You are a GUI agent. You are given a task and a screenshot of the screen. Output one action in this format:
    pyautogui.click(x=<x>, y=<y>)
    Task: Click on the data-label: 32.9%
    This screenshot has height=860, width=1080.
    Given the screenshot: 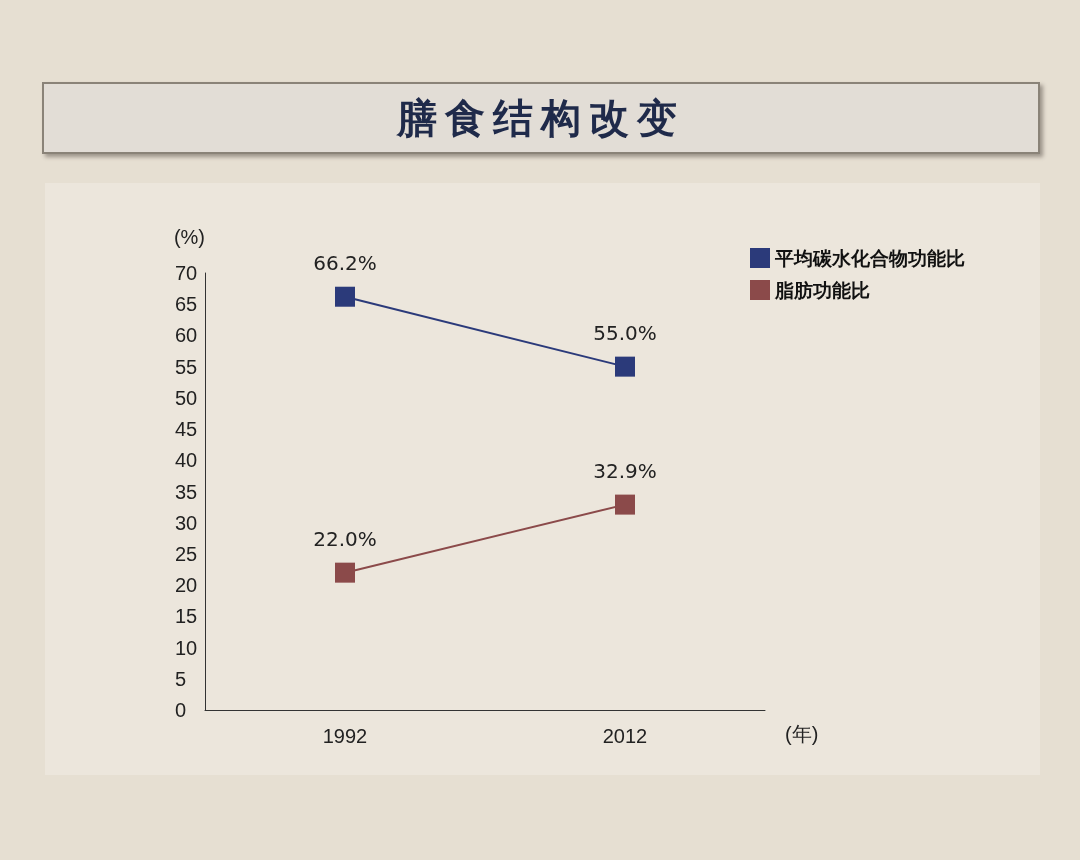 What is the action you would take?
    pyautogui.click(x=625, y=470)
    